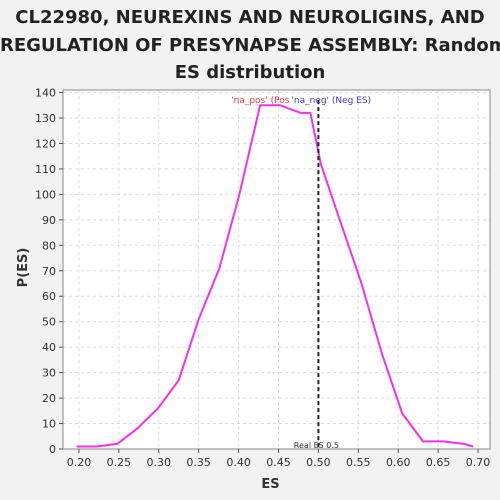 The width and height of the screenshot is (500, 500). What do you see at coordinates (318, 462) in the screenshot?
I see `x-tick-label: 0.50` at bounding box center [318, 462].